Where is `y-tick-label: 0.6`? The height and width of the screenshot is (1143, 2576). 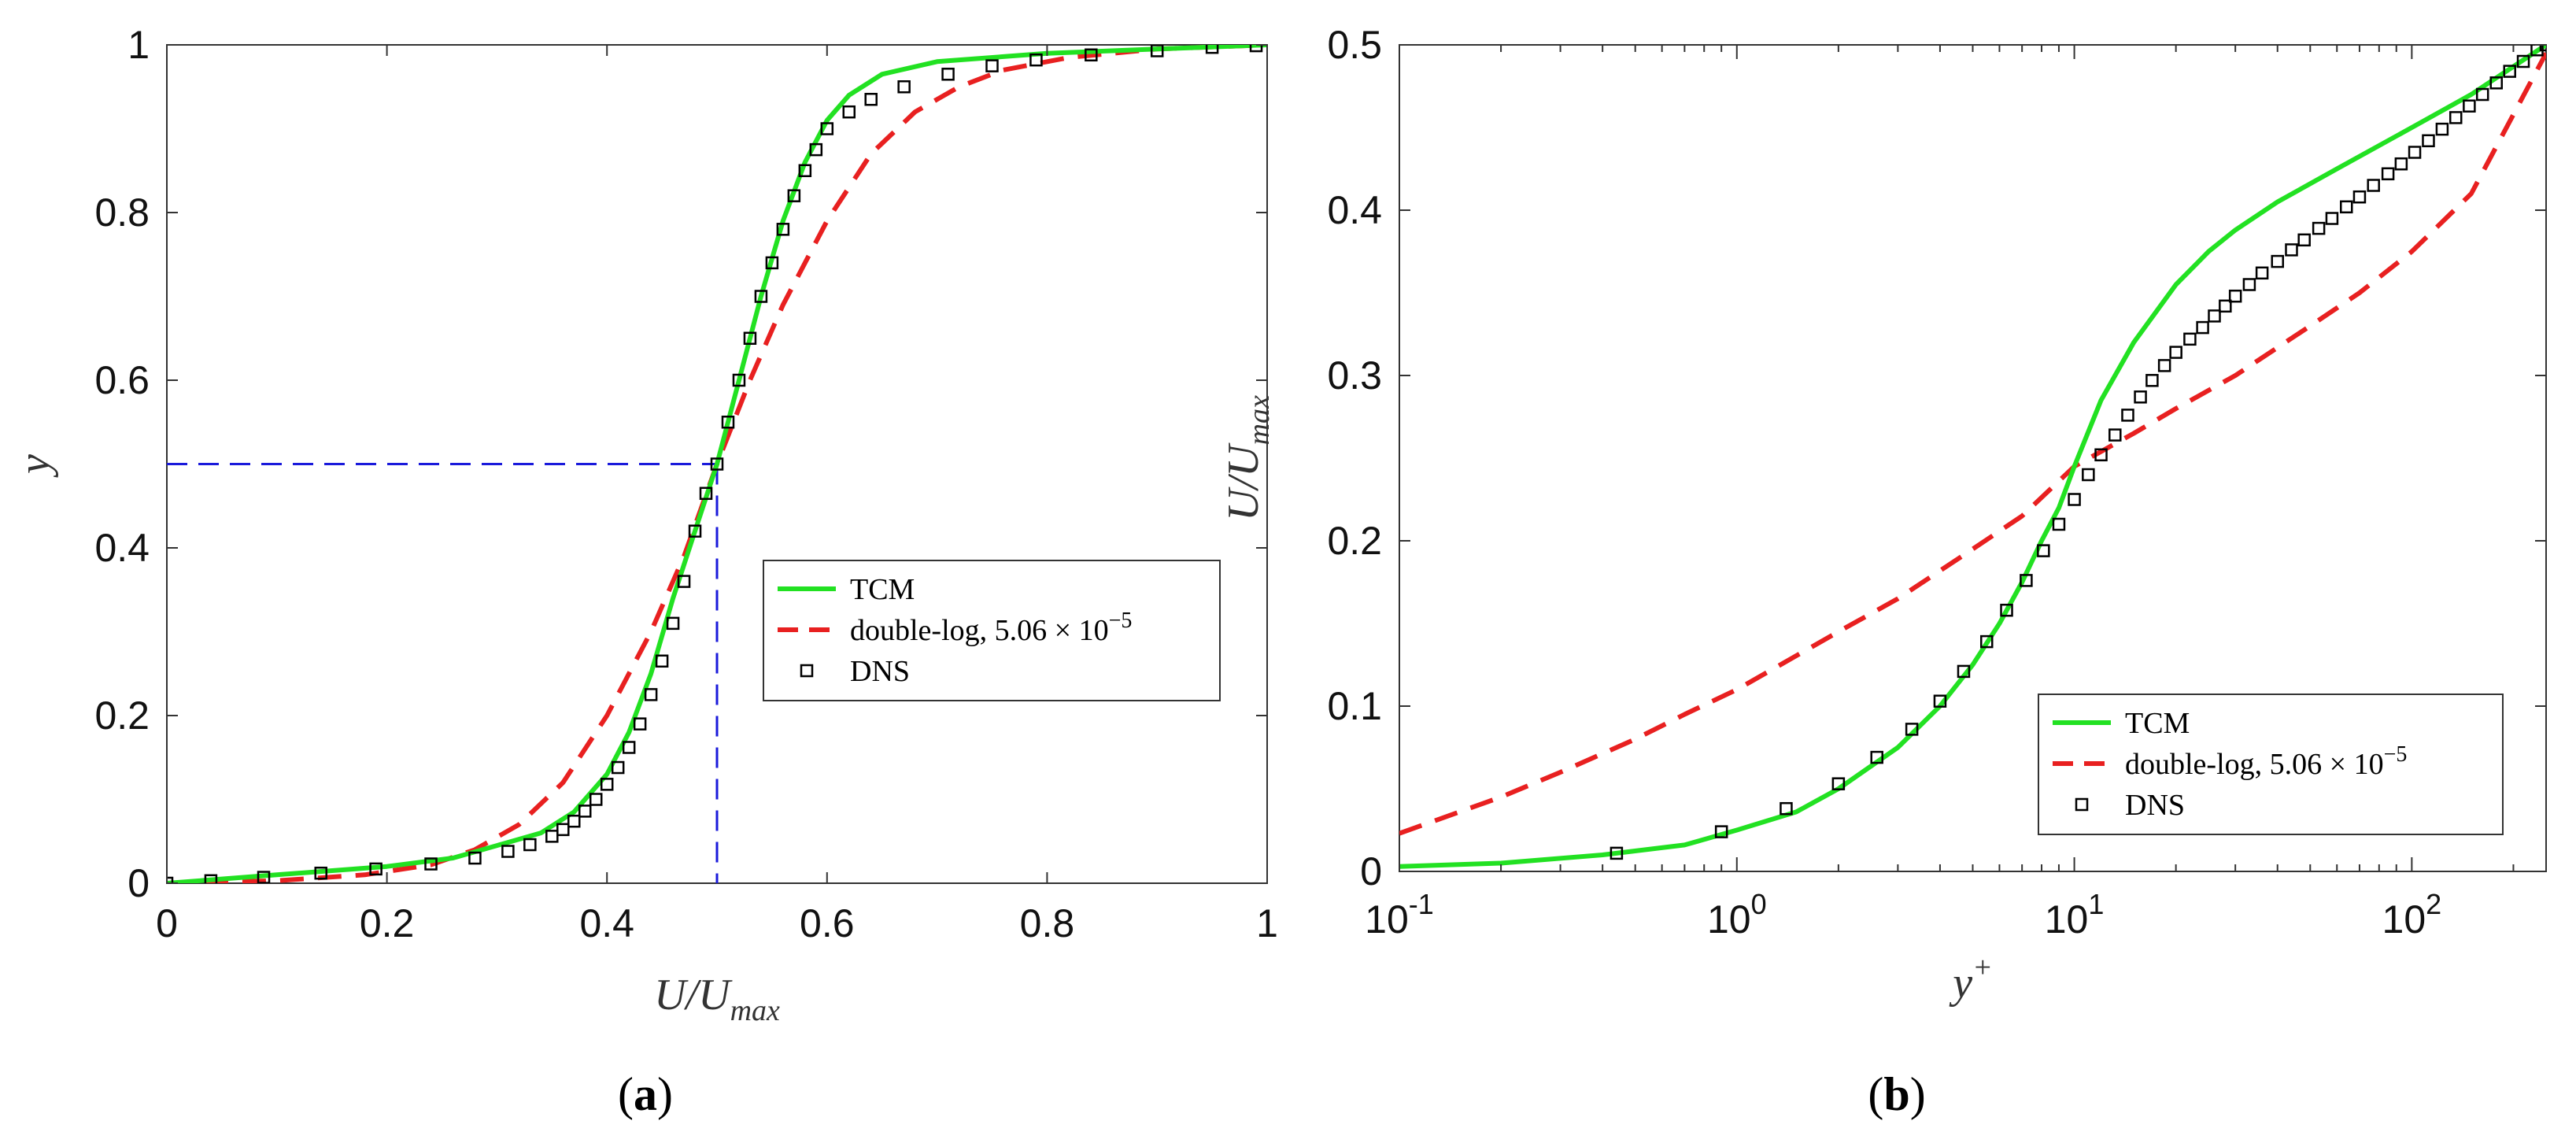
y-tick-label: 0.6 is located at coordinates (122, 380).